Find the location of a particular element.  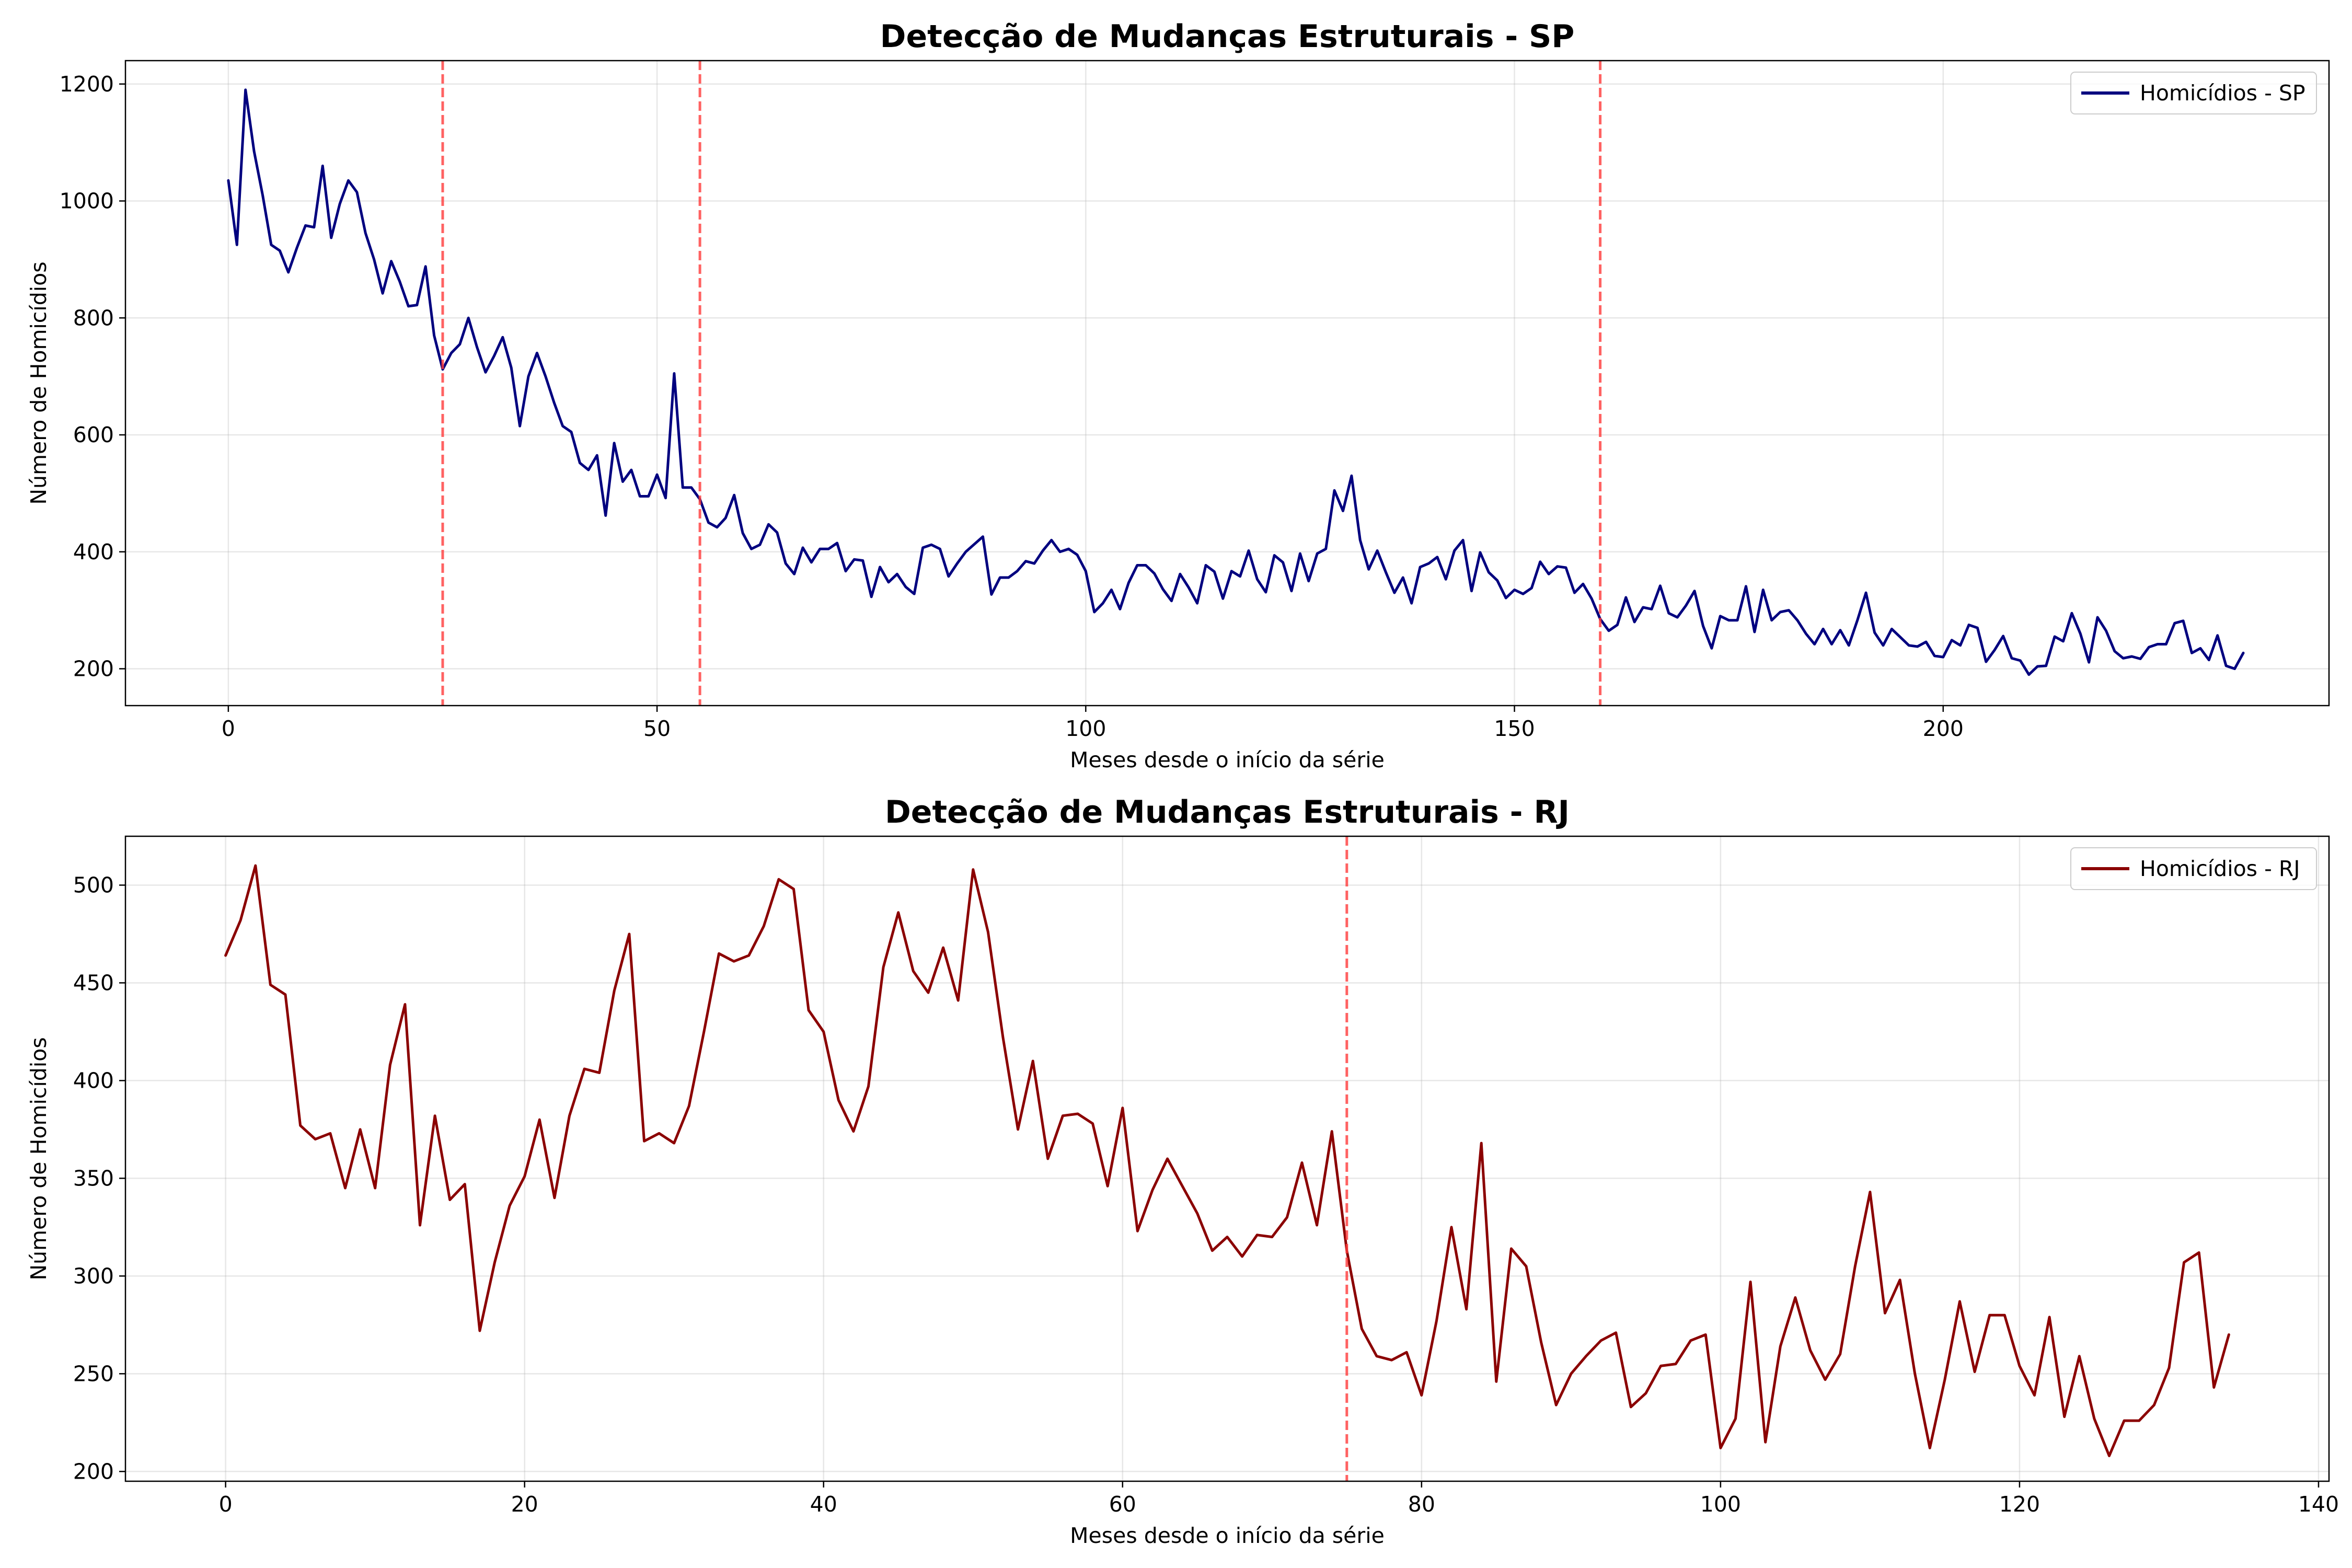

legend-label: Homicídios - SP is located at coordinates (2222, 93).